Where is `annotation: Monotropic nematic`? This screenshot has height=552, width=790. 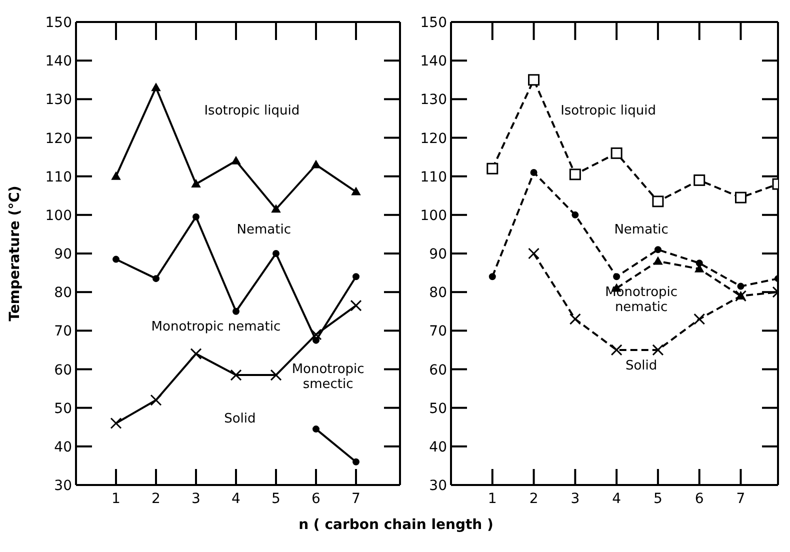
annotation: Monotropic nematic is located at coordinates (216, 326).